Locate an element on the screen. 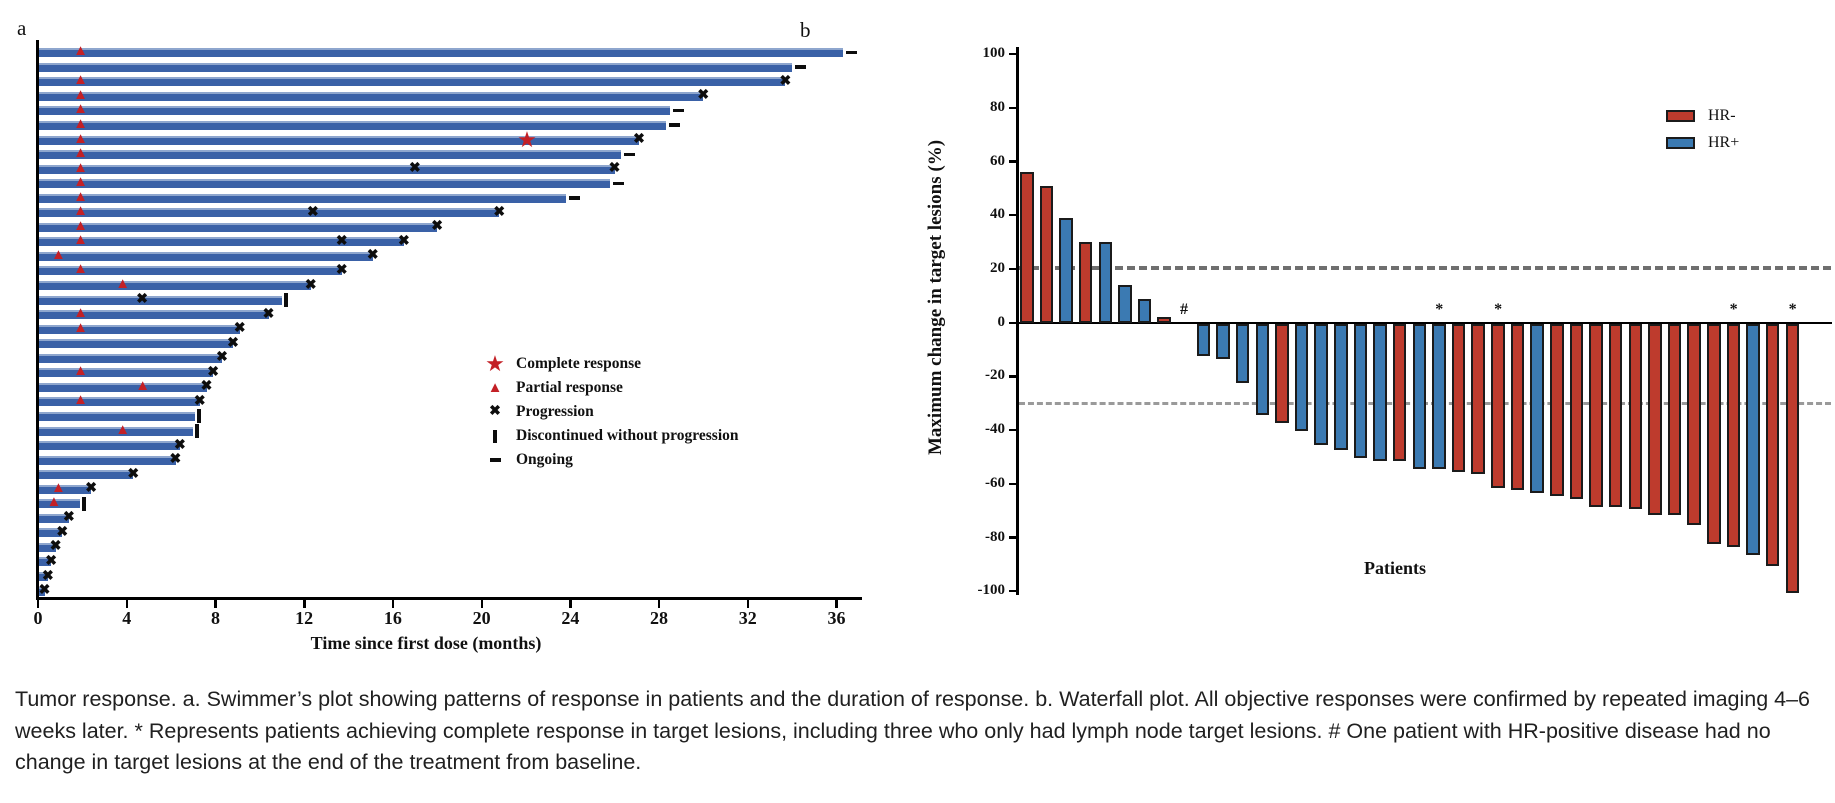 This screenshot has height=803, width=1835. panel-b-zero-line is located at coordinates (1424, 323).